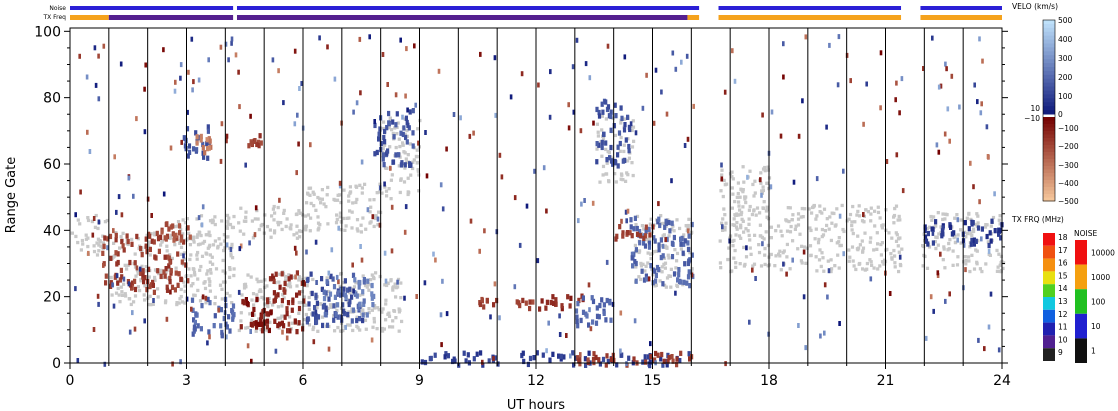 This screenshot has width=1118, height=411. Describe the element at coordinates (1098, 302) in the screenshot. I see `noise-colorbar-tick: 100` at that location.